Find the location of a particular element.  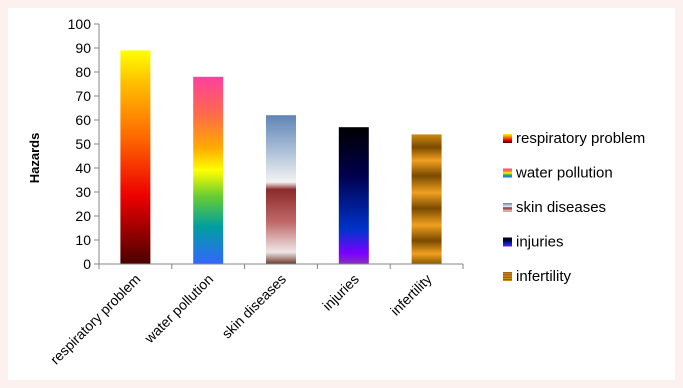

y-tick-label: 0 is located at coordinates (87, 264).